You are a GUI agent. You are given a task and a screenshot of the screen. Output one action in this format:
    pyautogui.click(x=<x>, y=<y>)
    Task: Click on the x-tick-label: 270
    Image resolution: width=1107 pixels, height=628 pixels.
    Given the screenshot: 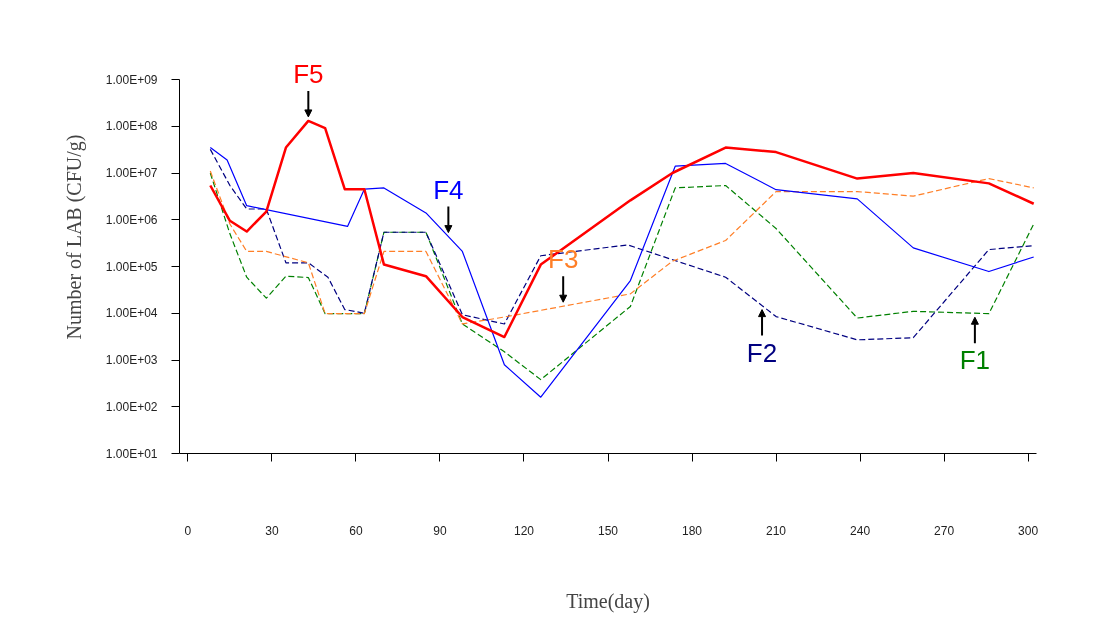 What is the action you would take?
    pyautogui.click(x=944, y=530)
    